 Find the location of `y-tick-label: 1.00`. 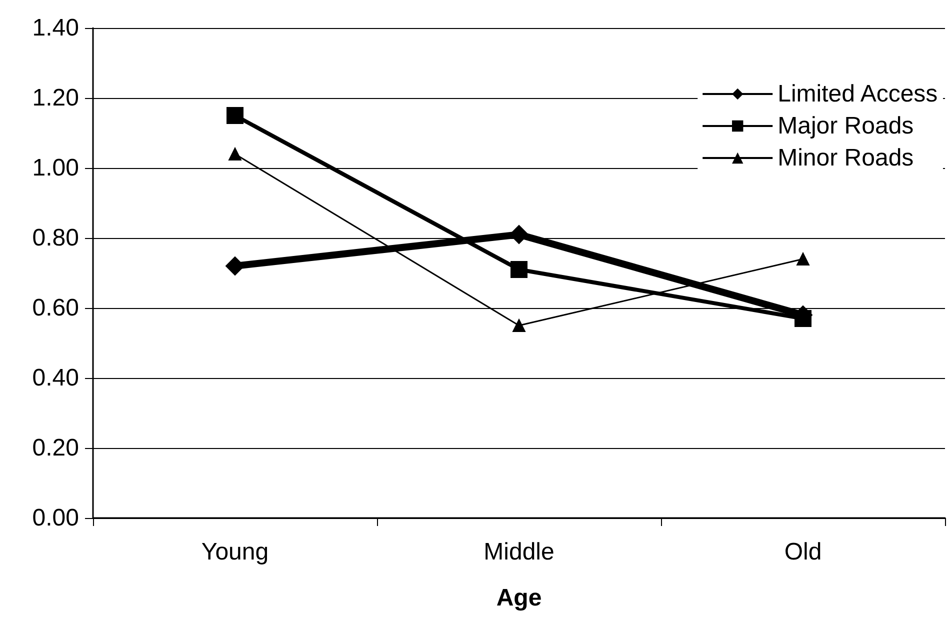

y-tick-label: 1.00 is located at coordinates (55, 168).